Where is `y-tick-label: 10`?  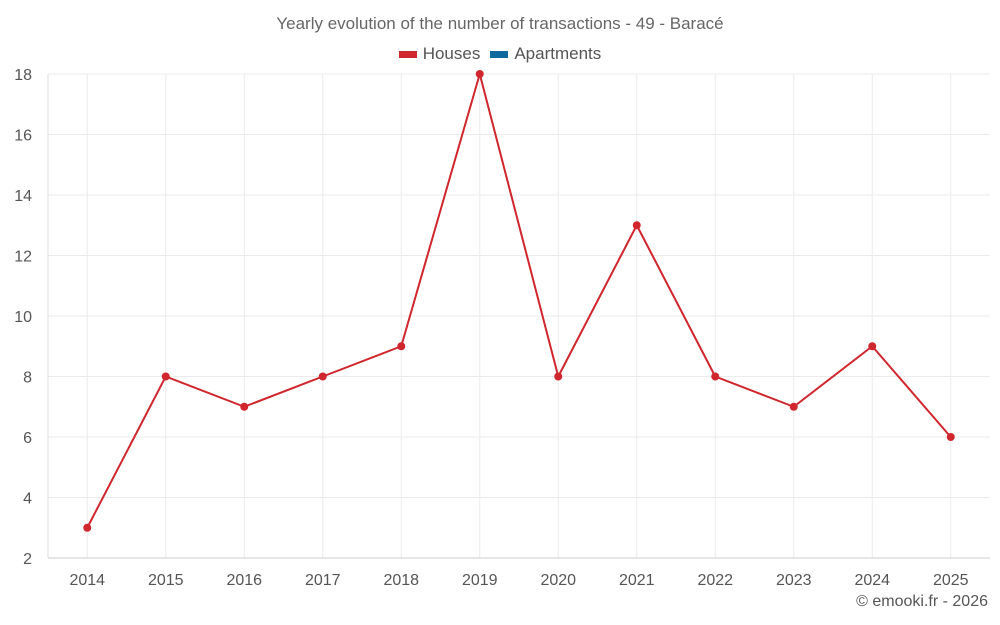
y-tick-label: 10 is located at coordinates (23, 317).